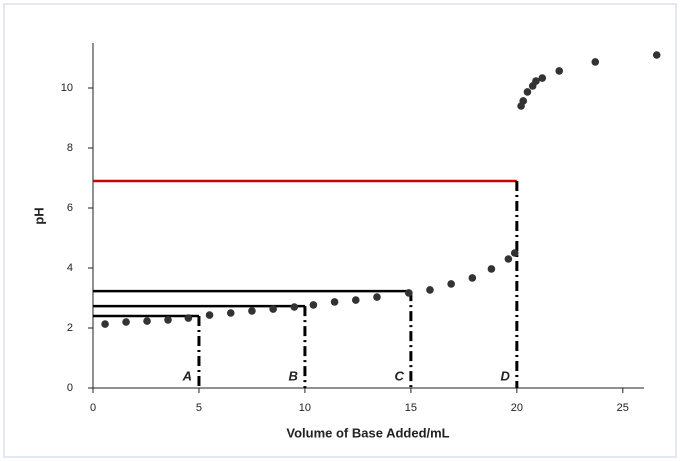 The height and width of the screenshot is (461, 680). I want to click on x-tick-label: 20, so click(517, 408).